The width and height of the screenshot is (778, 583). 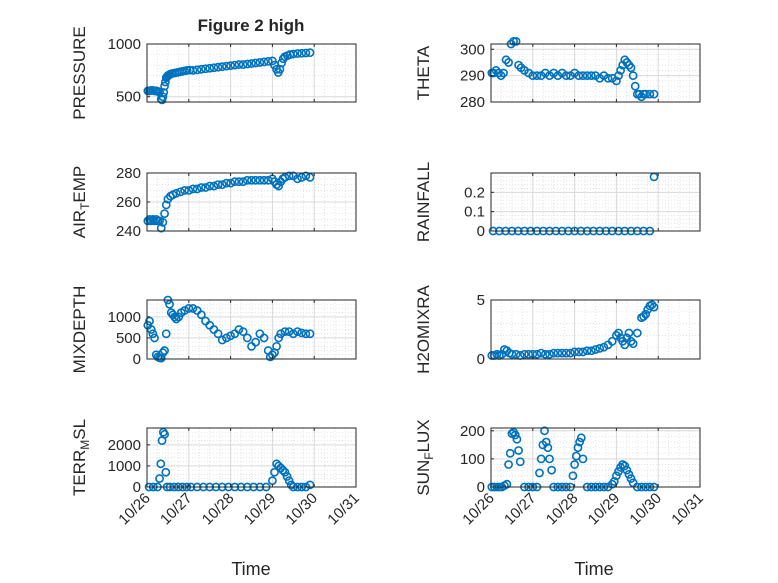 I want to click on chart-pressure: 500 1000 PRESSURE, so click(x=213, y=73).